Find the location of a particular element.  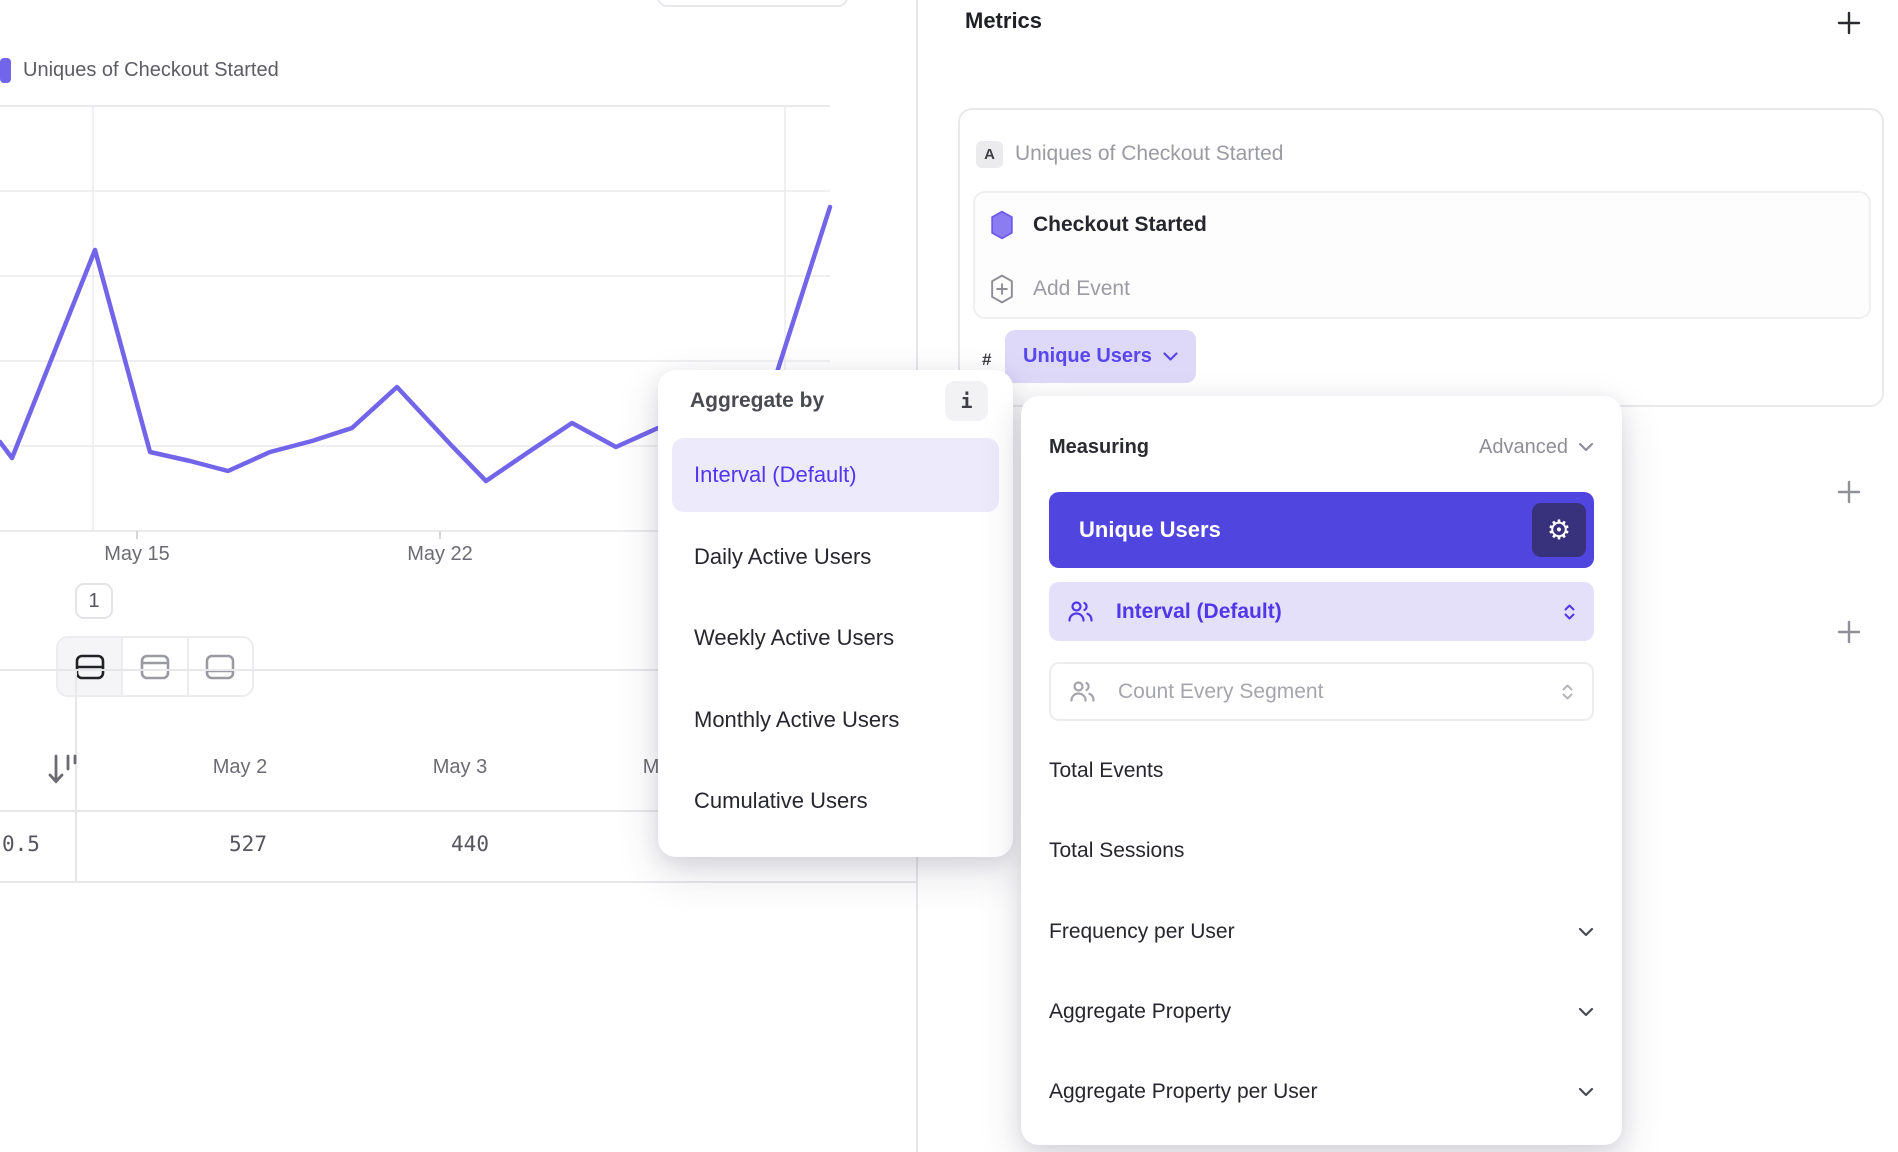

add-event-label: Add Event is located at coordinates (1081, 288).